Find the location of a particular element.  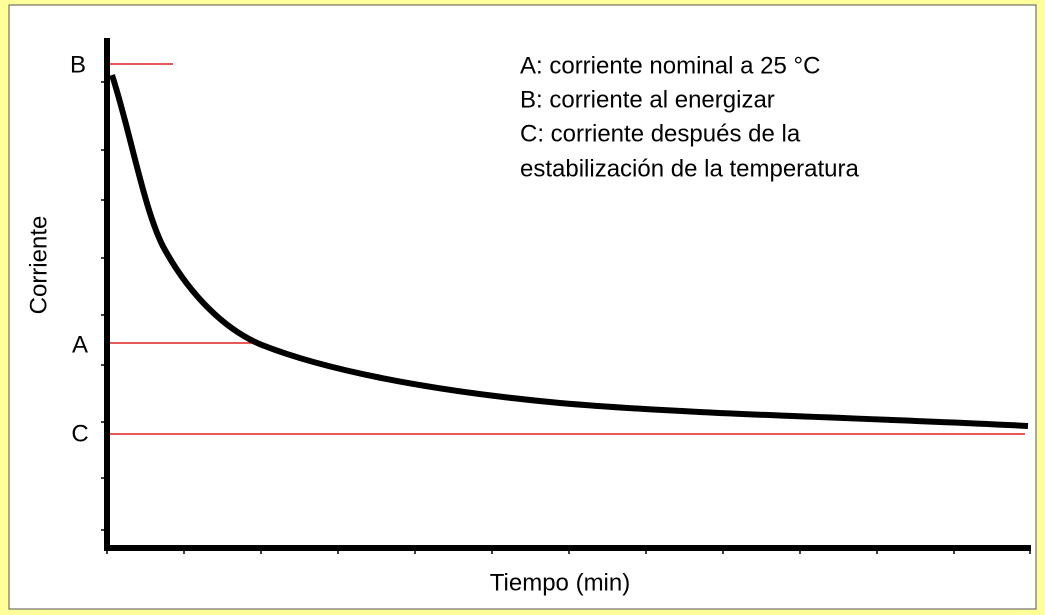

y-axis-label: Corriente is located at coordinates (38, 265).